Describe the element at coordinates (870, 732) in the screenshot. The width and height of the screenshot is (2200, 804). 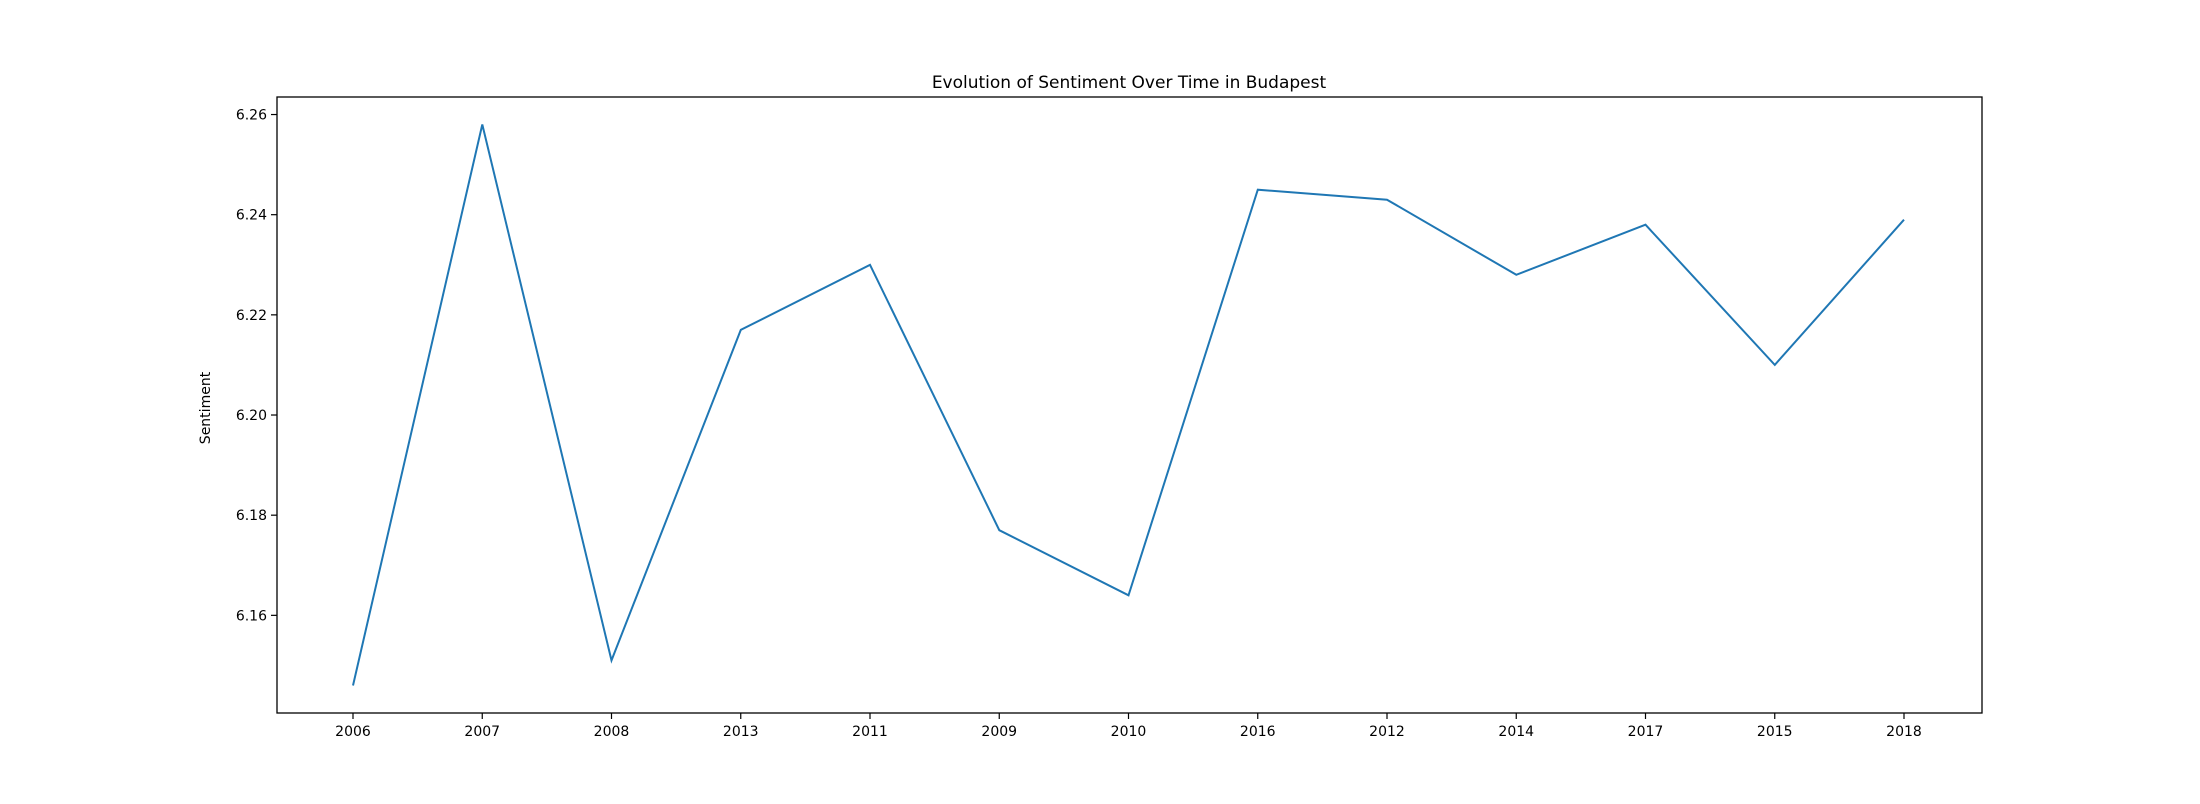
I see `x-tick-label: 2011` at that location.